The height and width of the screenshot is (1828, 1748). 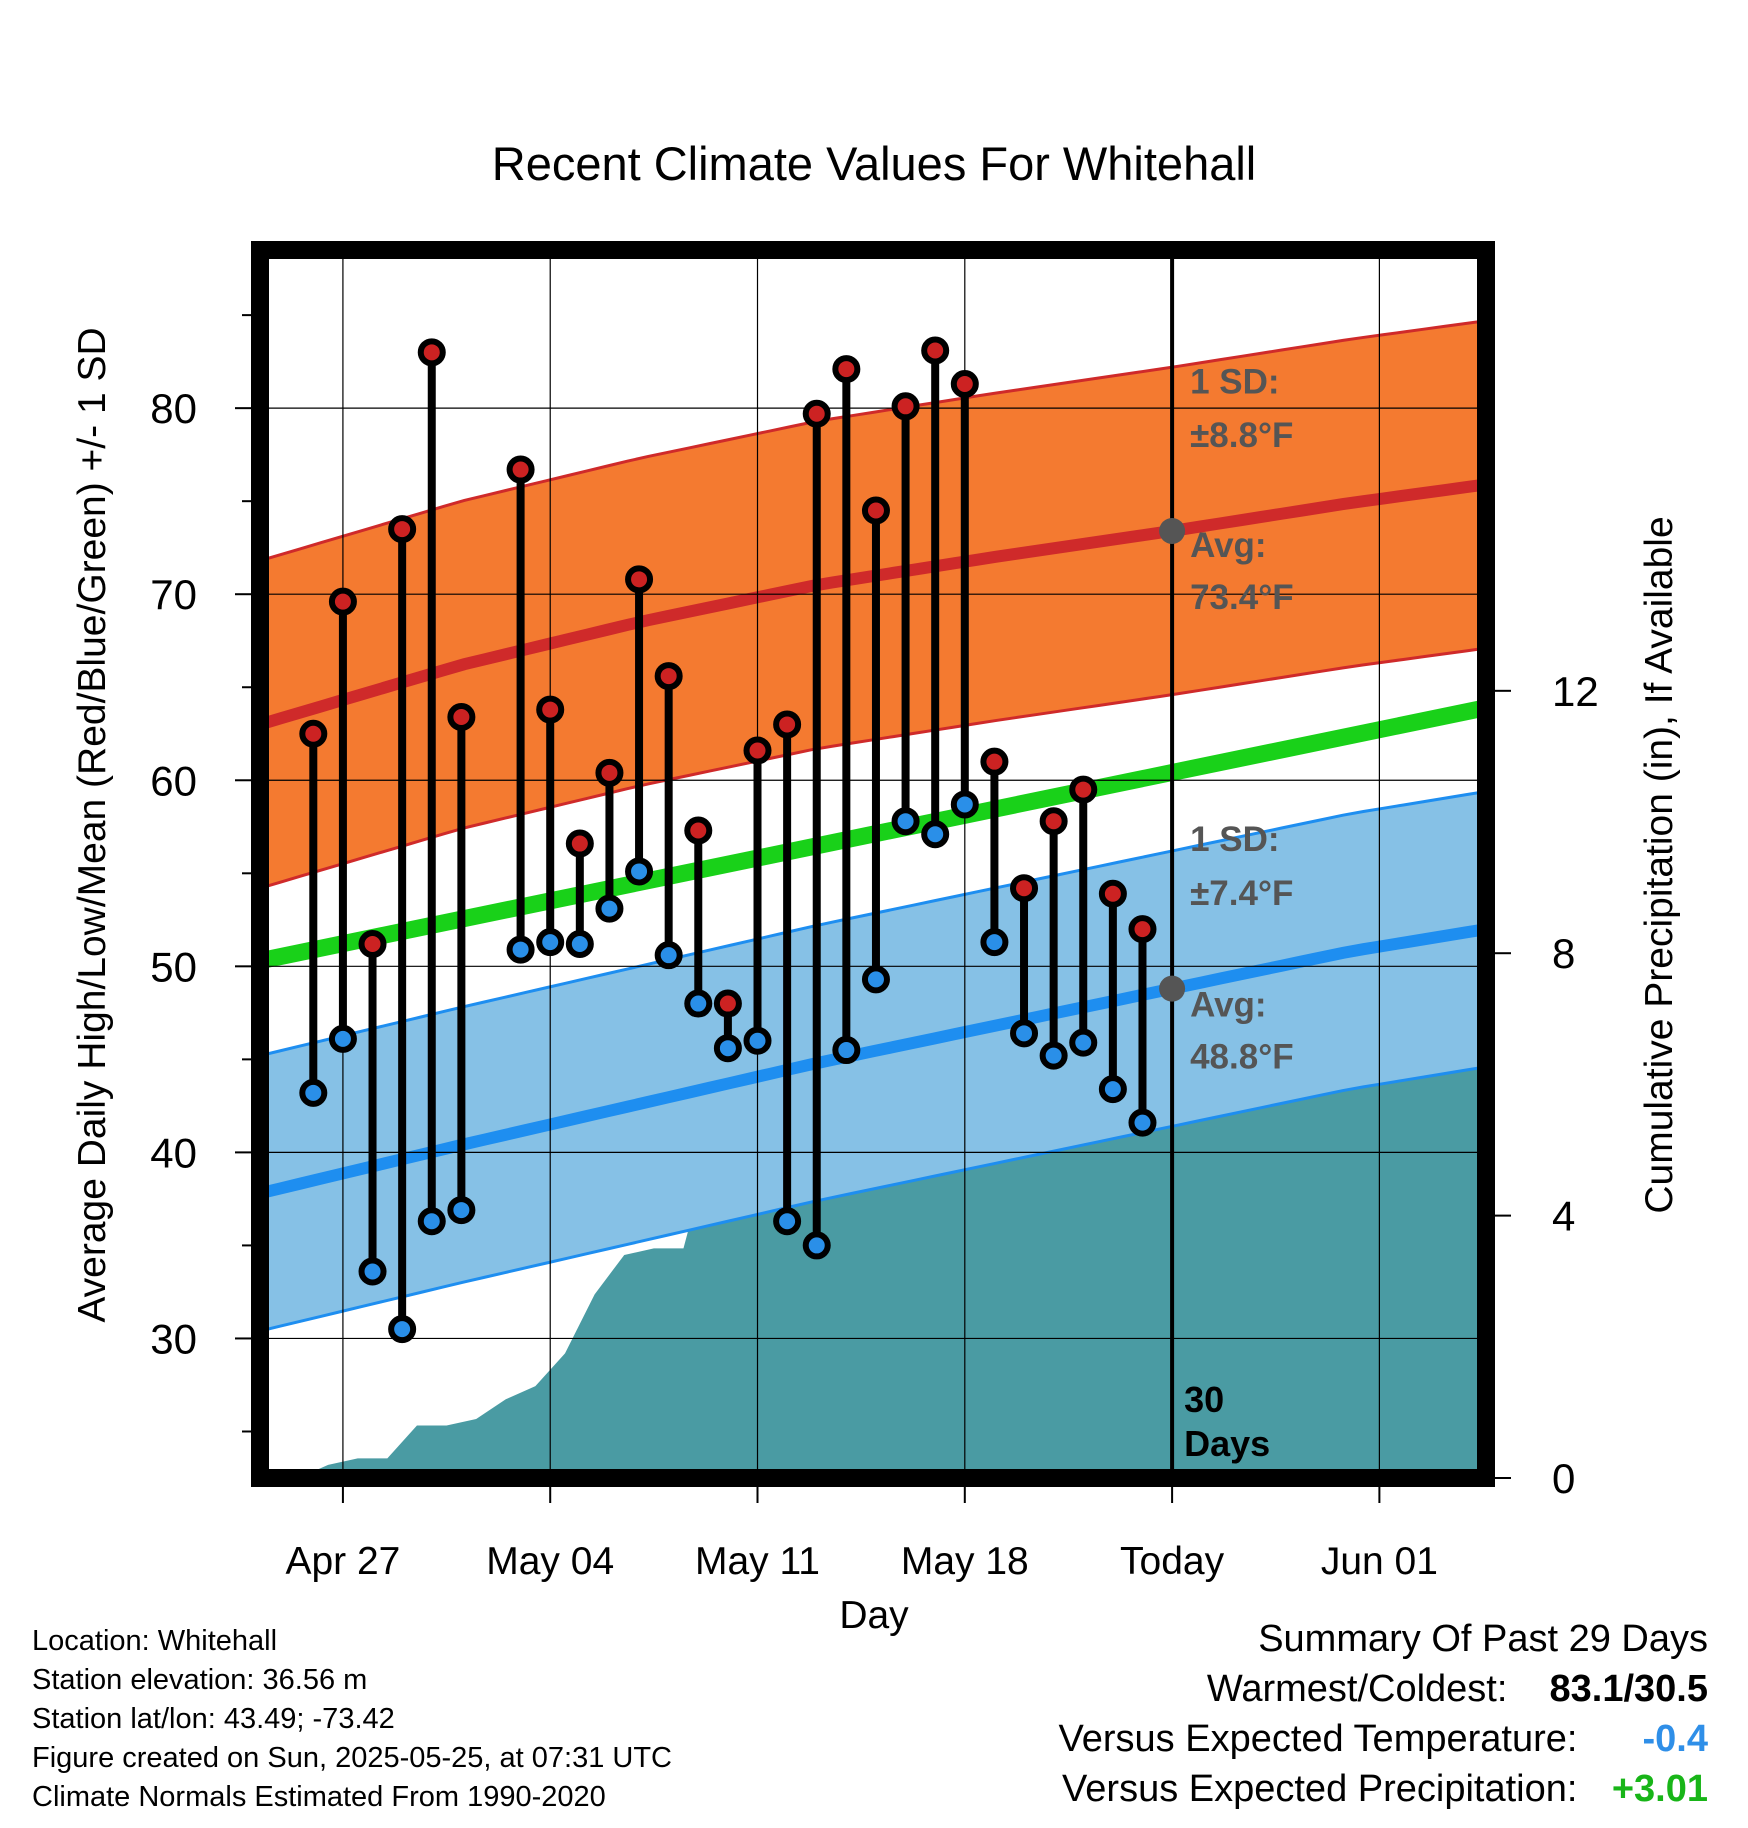 I want to click on y2-tick-label: 4, so click(x=1563, y=1216).